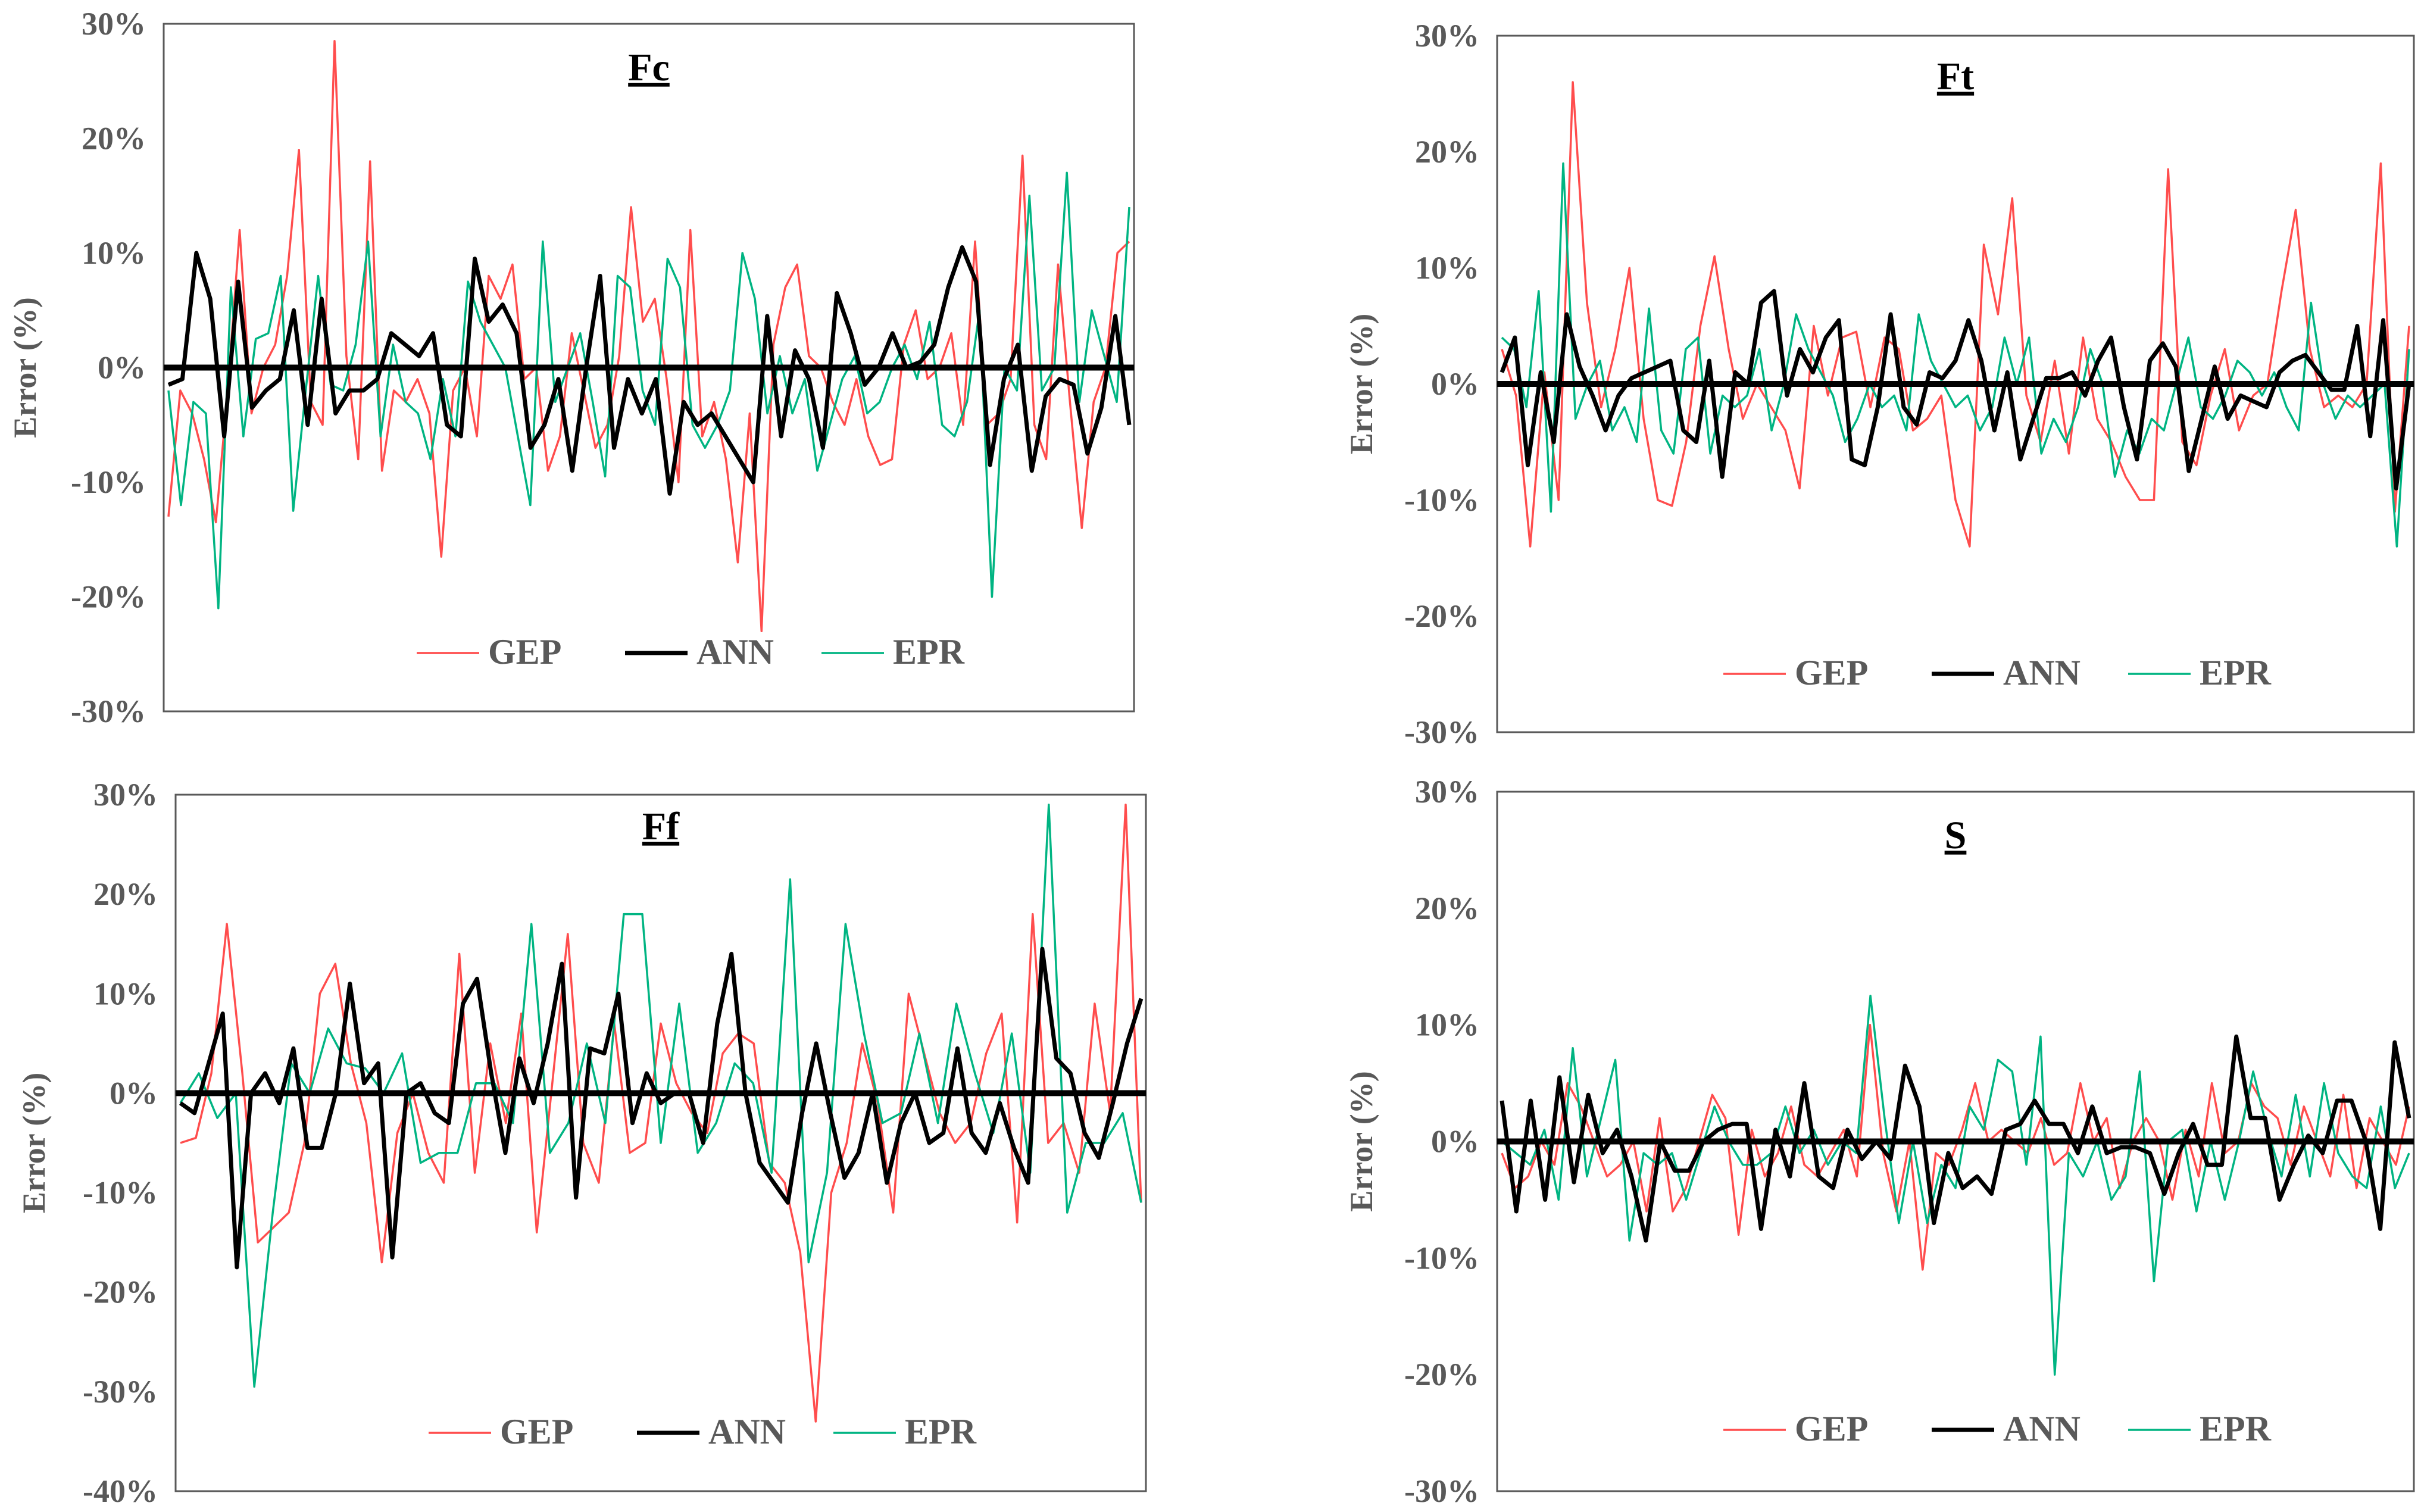  What do you see at coordinates (2236, 672) in the screenshot?
I see `ft-legend-label-epr: EPR` at bounding box center [2236, 672].